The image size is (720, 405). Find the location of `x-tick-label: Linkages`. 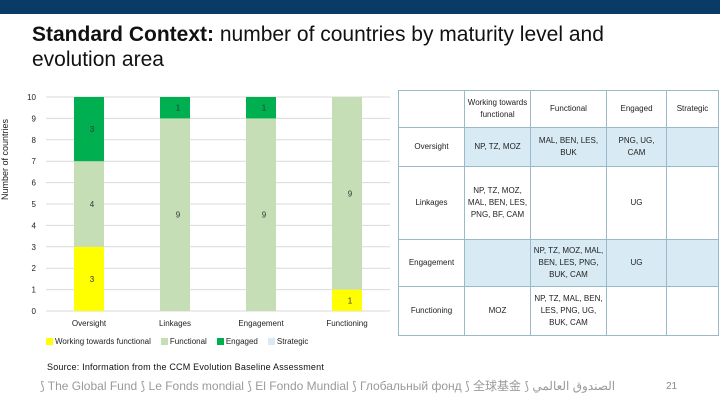

x-tick-label: Linkages is located at coordinates (175, 323).